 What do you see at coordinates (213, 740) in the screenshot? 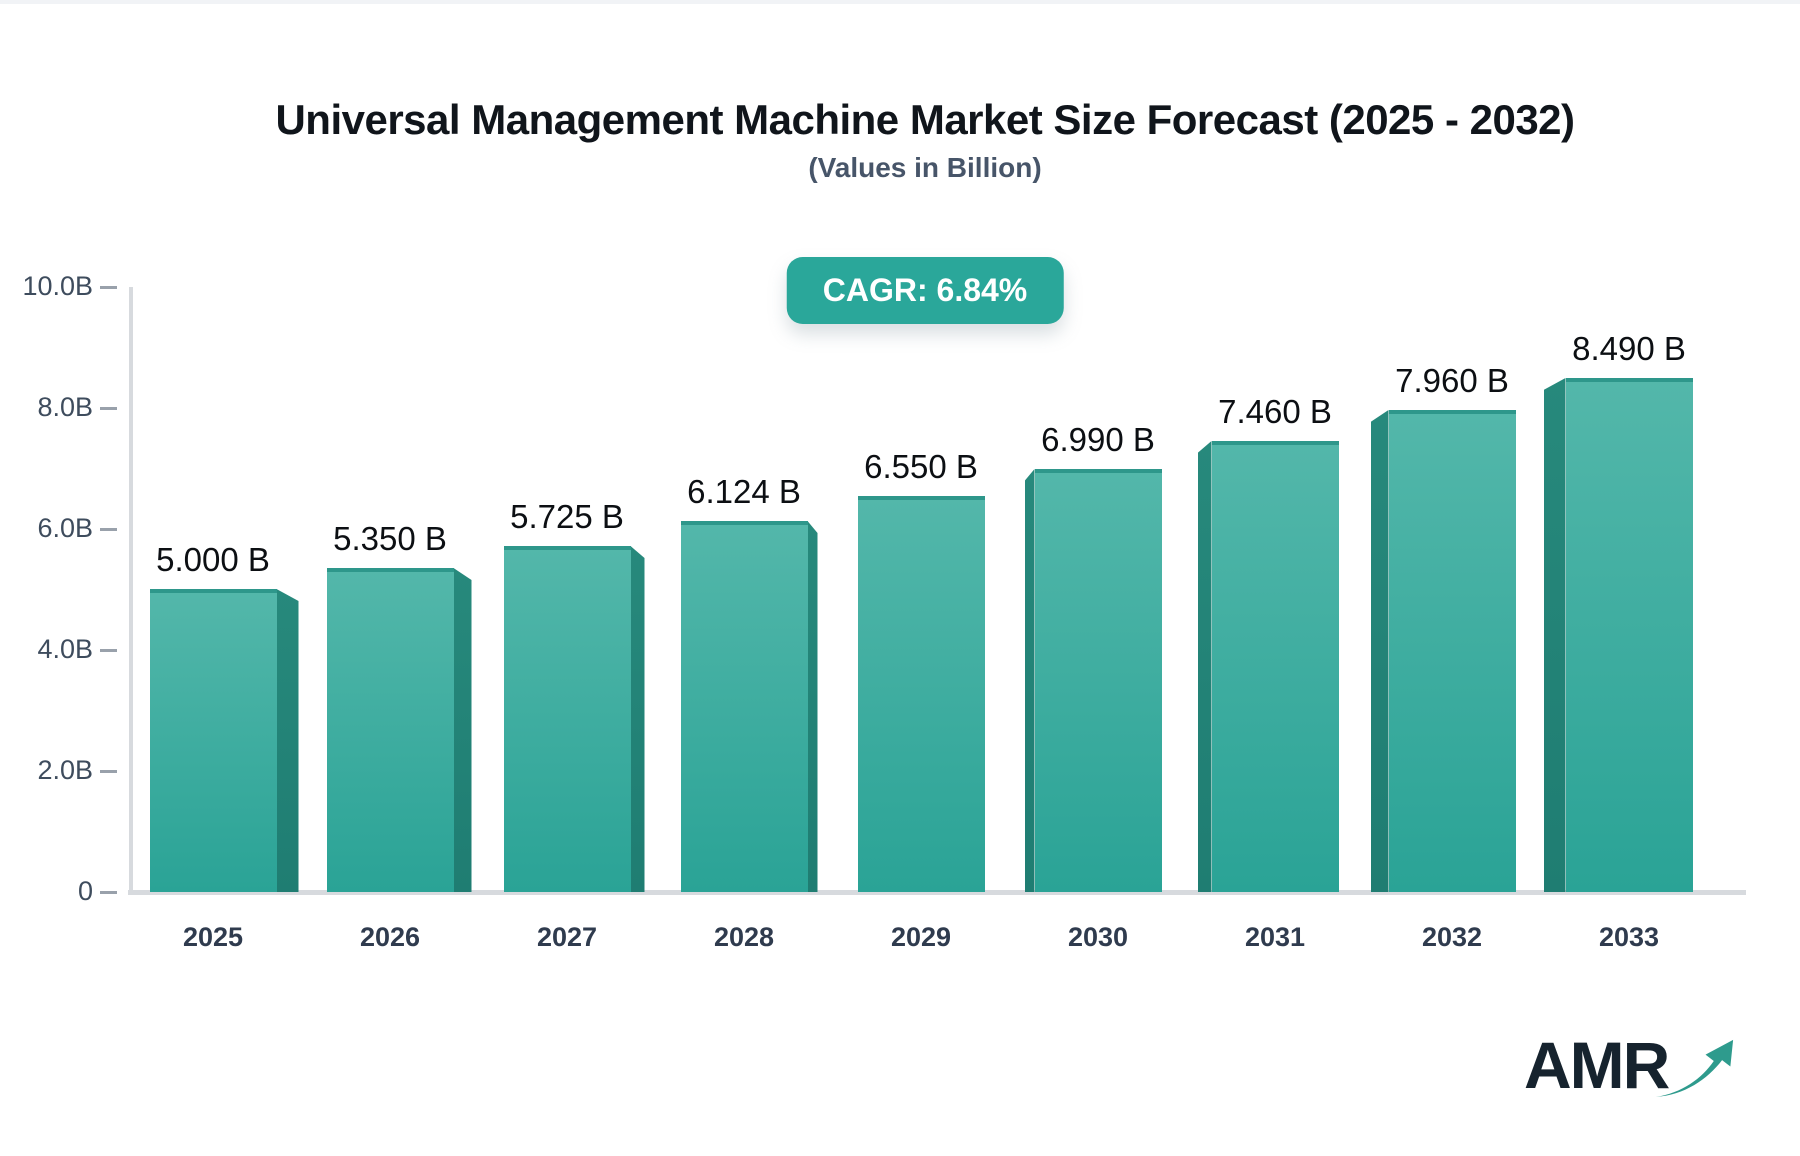
I see `bar-2025` at bounding box center [213, 740].